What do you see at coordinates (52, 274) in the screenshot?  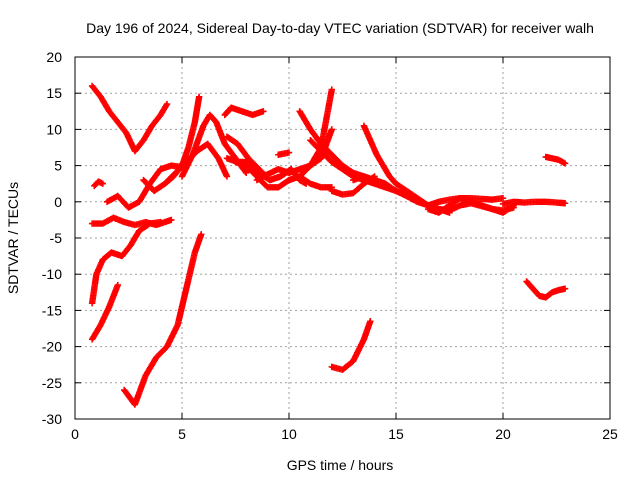 I see `y-tick-label: -10` at bounding box center [52, 274].